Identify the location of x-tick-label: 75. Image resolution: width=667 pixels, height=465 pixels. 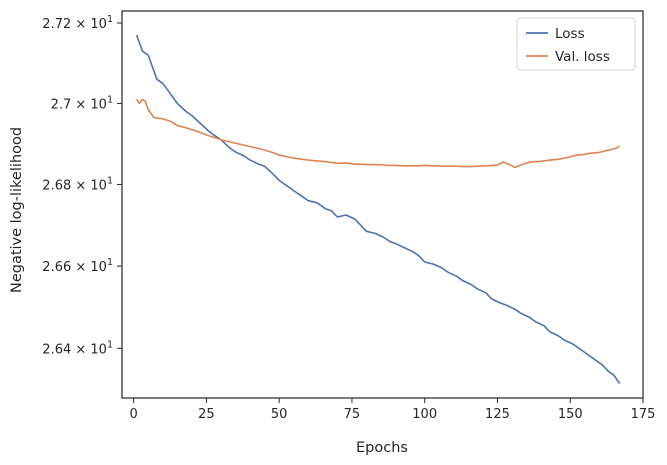
(352, 414).